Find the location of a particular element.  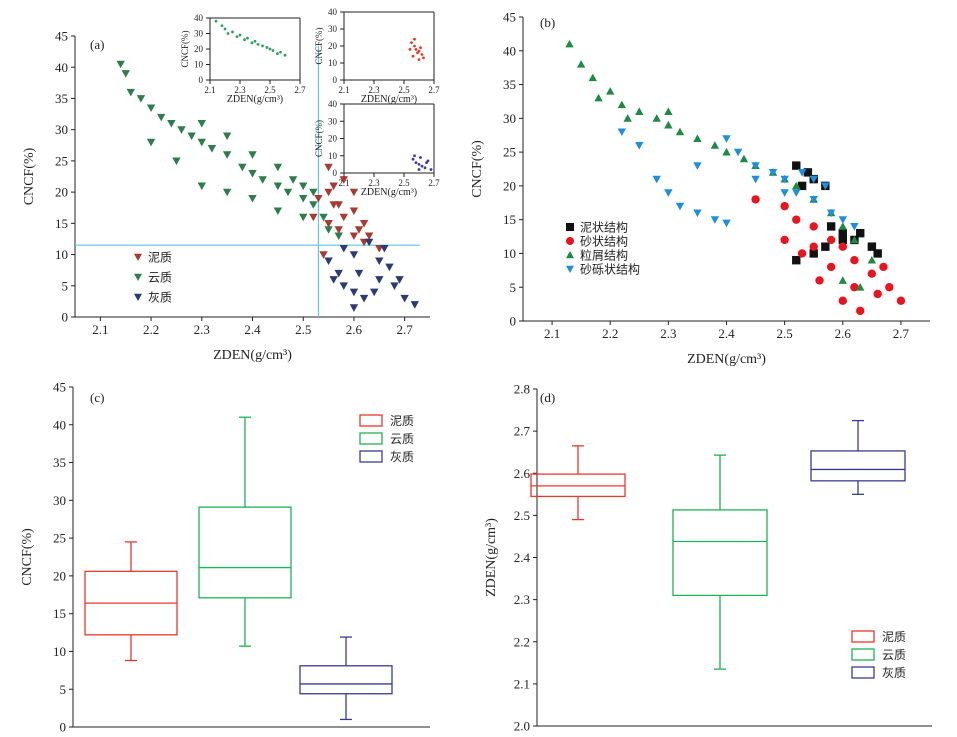

series-云质 is located at coordinates (229, 150).